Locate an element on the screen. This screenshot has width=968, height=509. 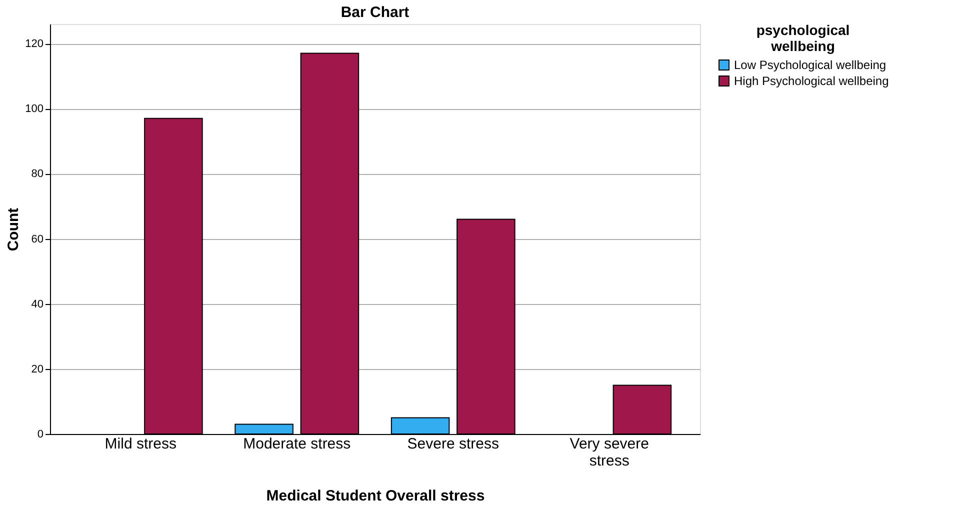
legend-label: High Psychological wellbeing is located at coordinates (811, 81).